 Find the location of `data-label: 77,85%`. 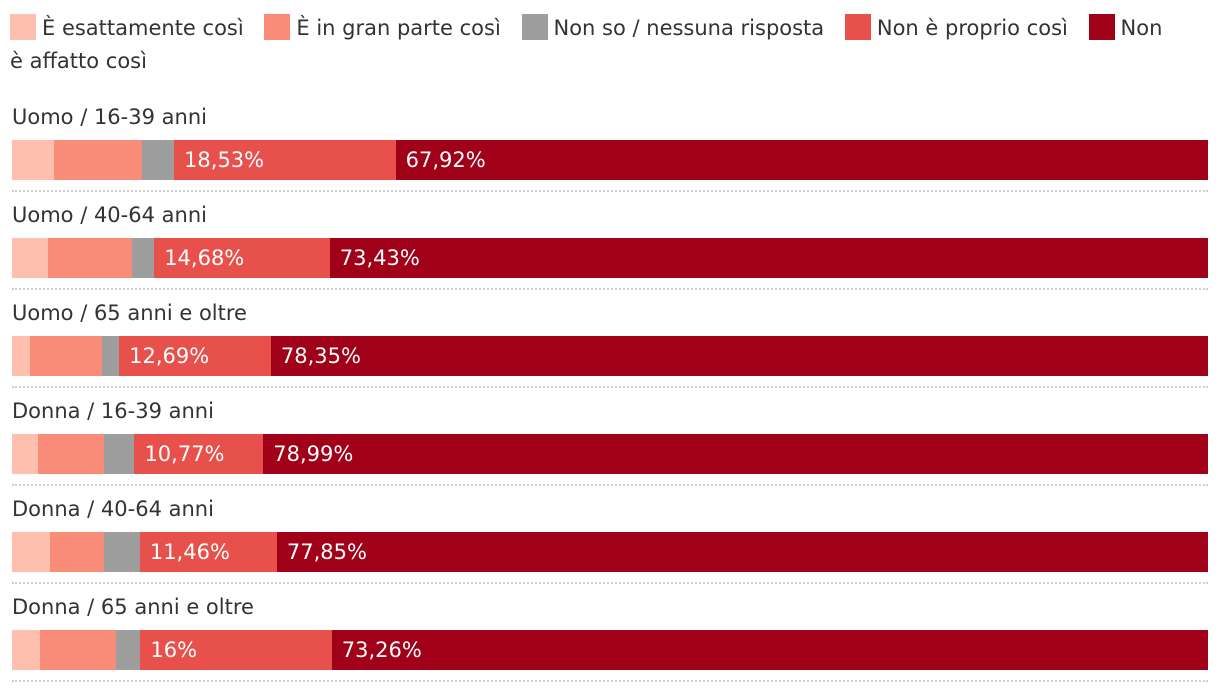

data-label: 77,85% is located at coordinates (326, 552).